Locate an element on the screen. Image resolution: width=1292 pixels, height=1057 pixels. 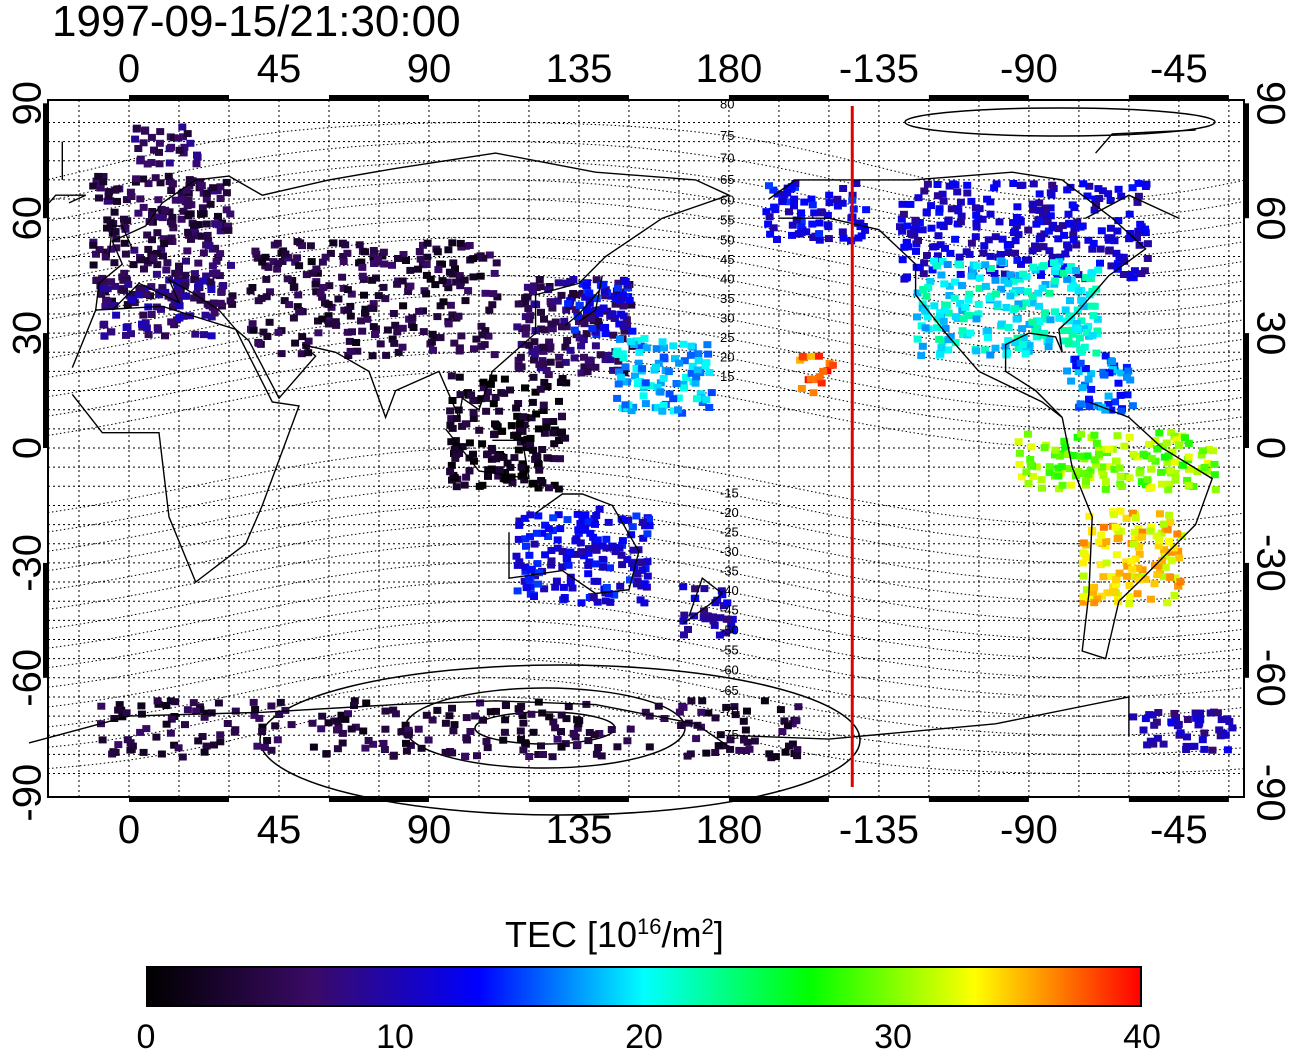
maglat-contour is located at coordinates (646, 314).